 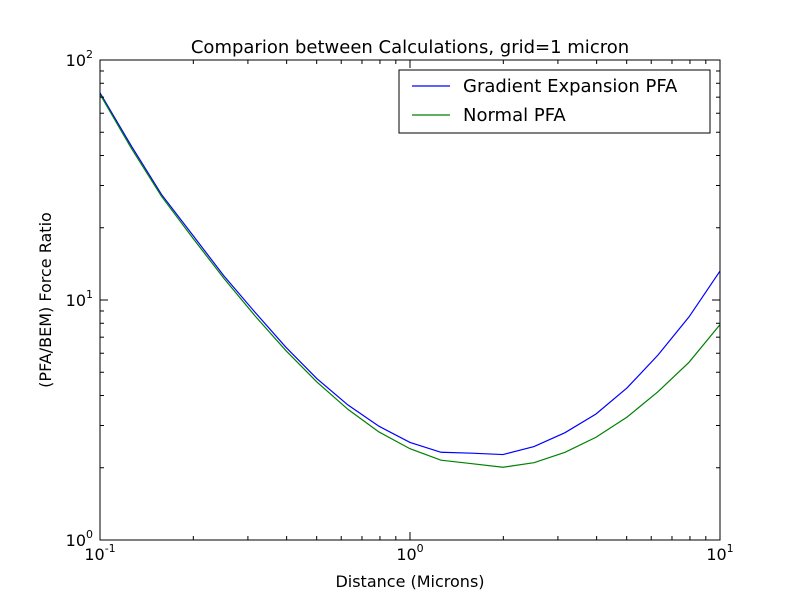 I want to click on legend-box, so click(x=554, y=101).